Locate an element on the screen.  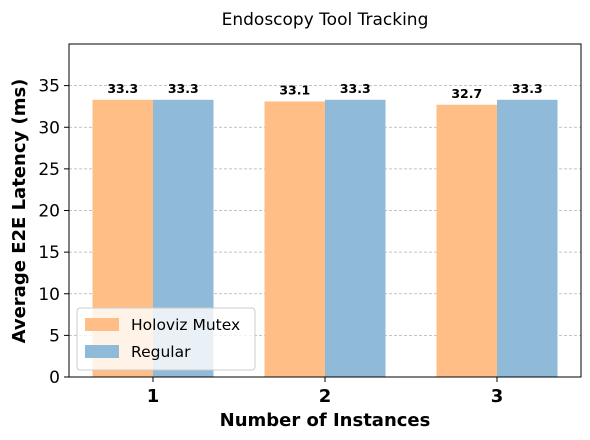
data-label: 32.7 is located at coordinates (466, 93).